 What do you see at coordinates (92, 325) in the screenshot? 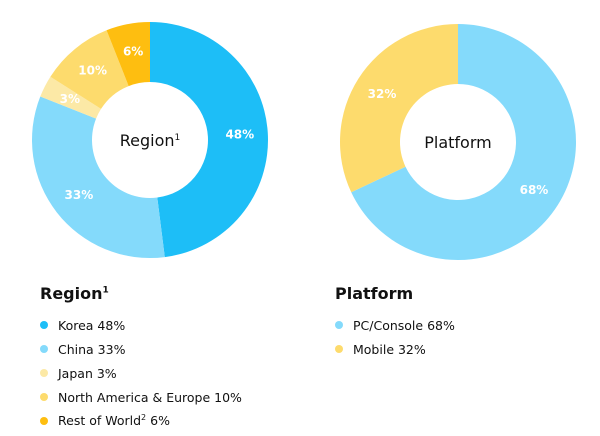
I see `legend-label: Korea 48%` at bounding box center [92, 325].